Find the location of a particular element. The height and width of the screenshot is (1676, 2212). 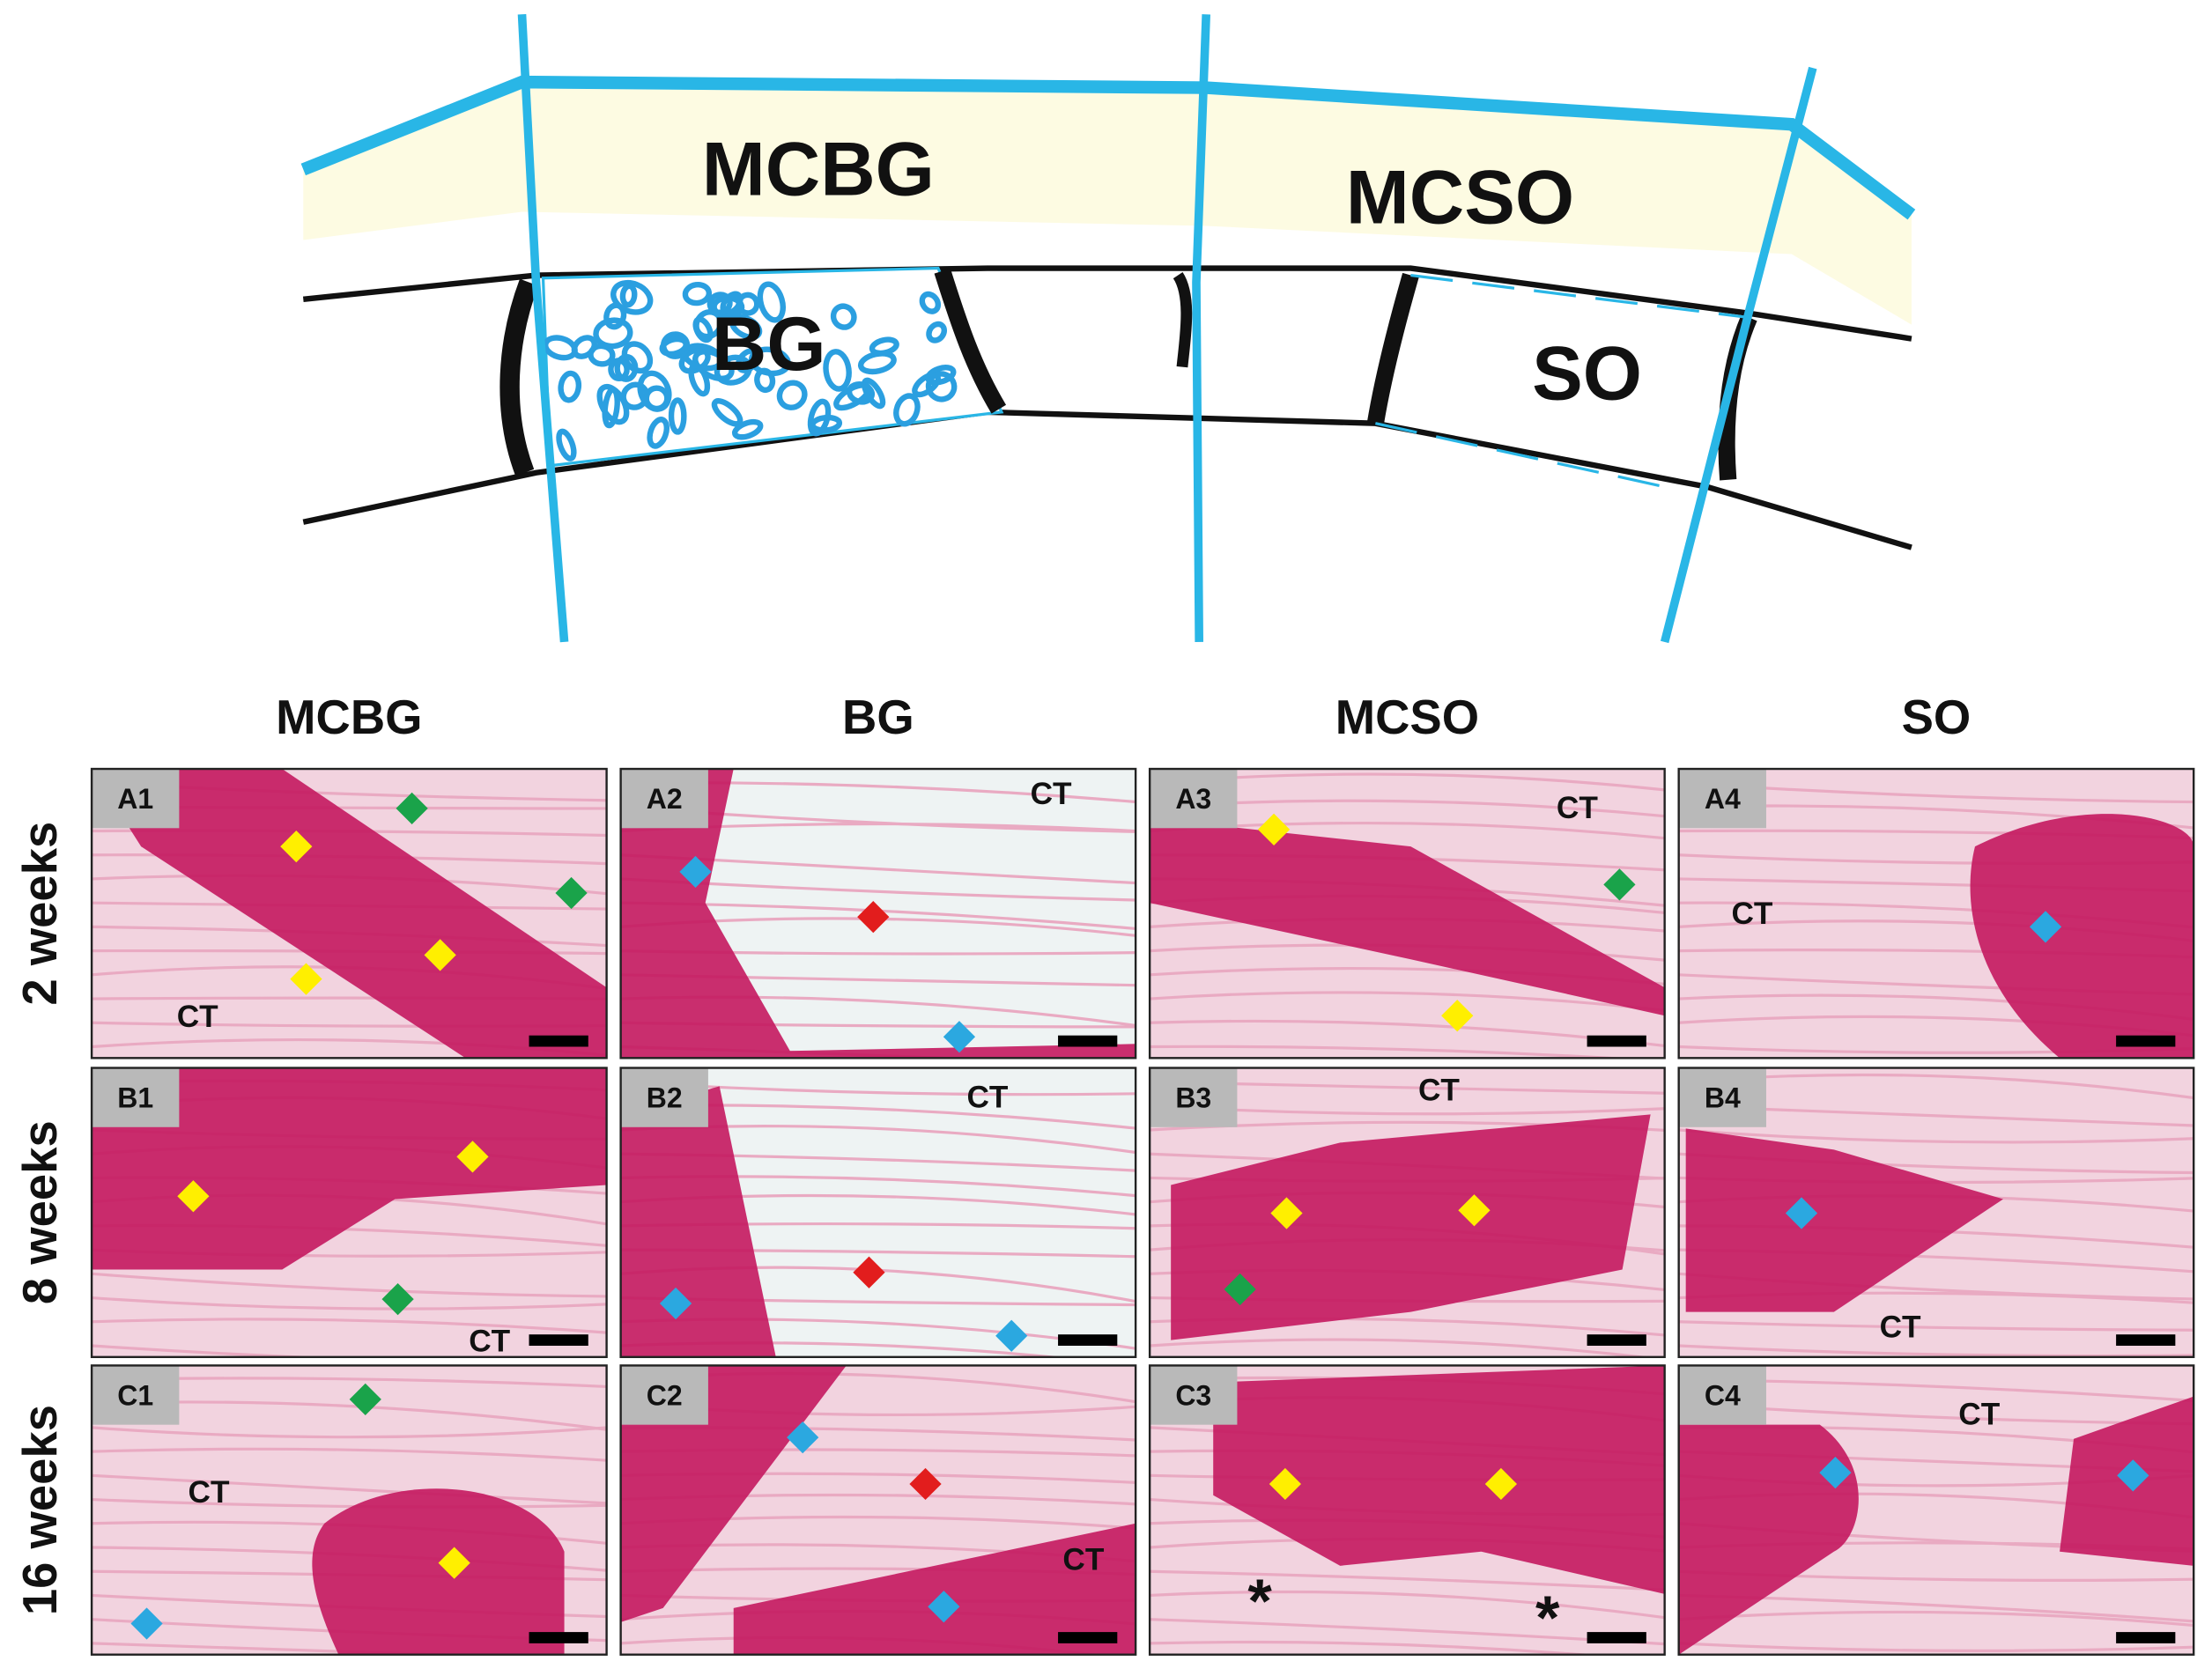

micrograph: A3 CT is located at coordinates (1407, 914).